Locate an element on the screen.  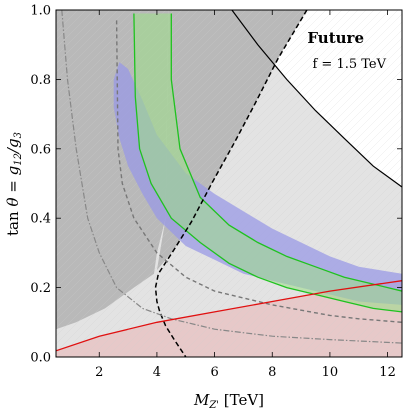
x-axis-label: MZ' [TeV] is located at coordinates (228, 401).